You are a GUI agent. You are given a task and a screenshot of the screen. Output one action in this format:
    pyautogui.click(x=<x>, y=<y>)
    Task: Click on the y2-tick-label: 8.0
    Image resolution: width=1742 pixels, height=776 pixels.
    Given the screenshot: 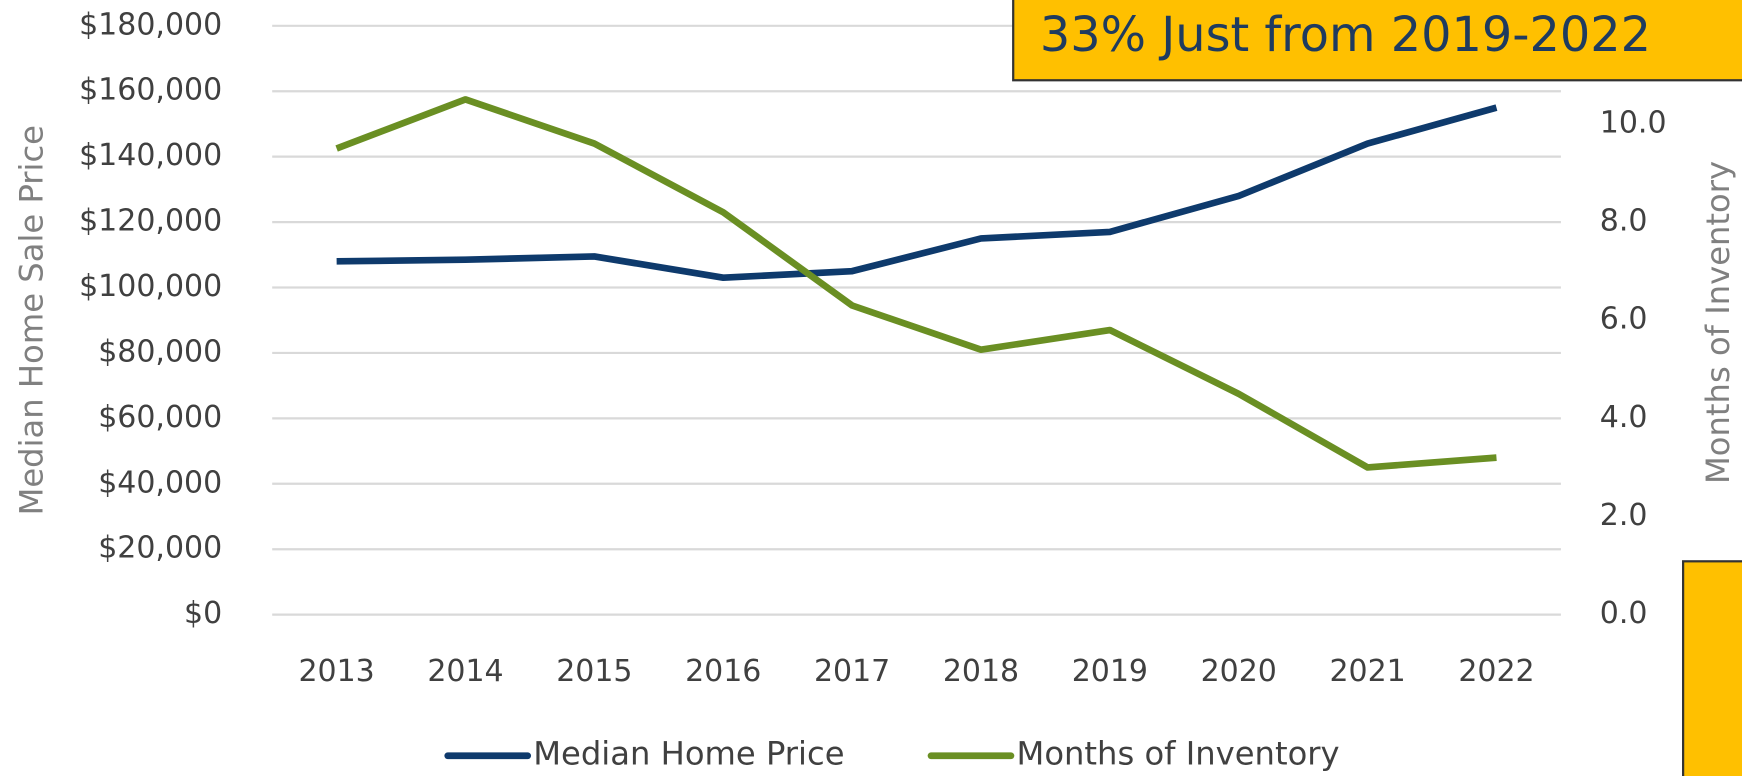 What is the action you would take?
    pyautogui.click(x=1624, y=221)
    